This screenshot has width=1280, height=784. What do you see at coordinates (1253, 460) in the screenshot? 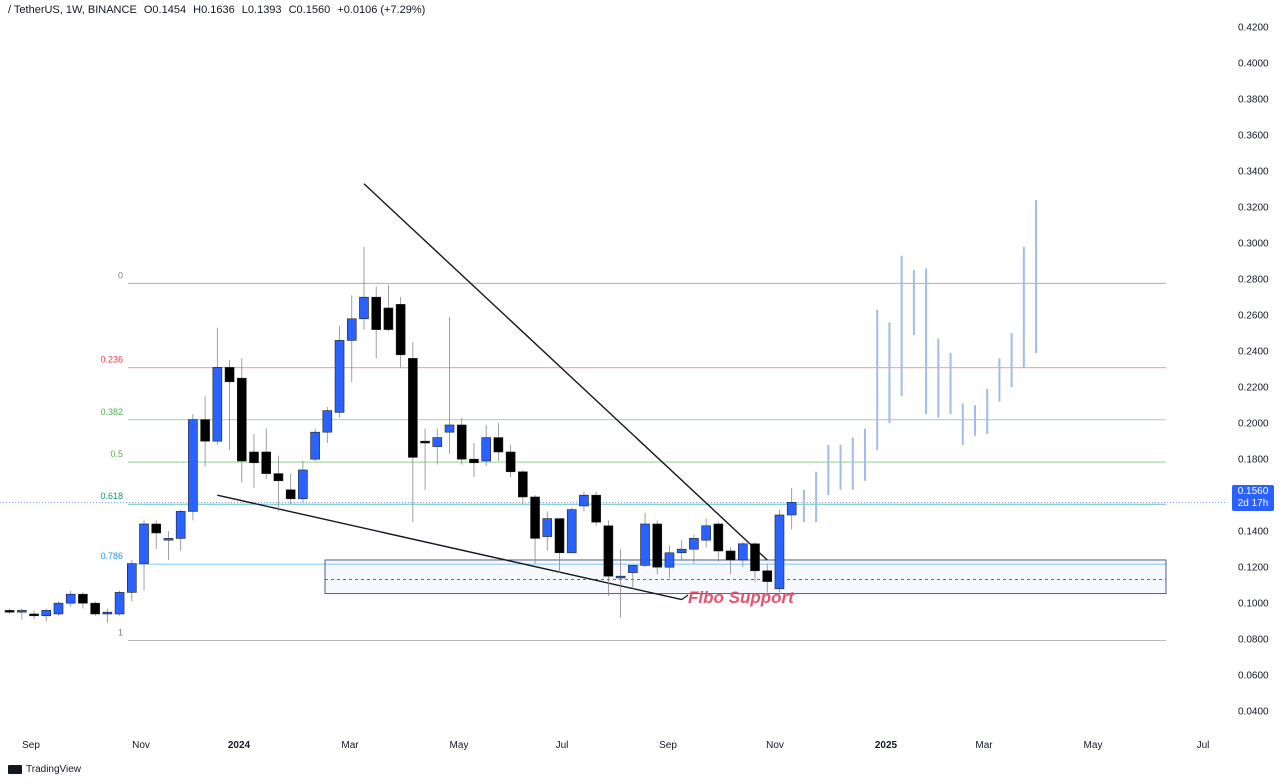
I see `price-axis-tick: 0.1800` at bounding box center [1253, 460].